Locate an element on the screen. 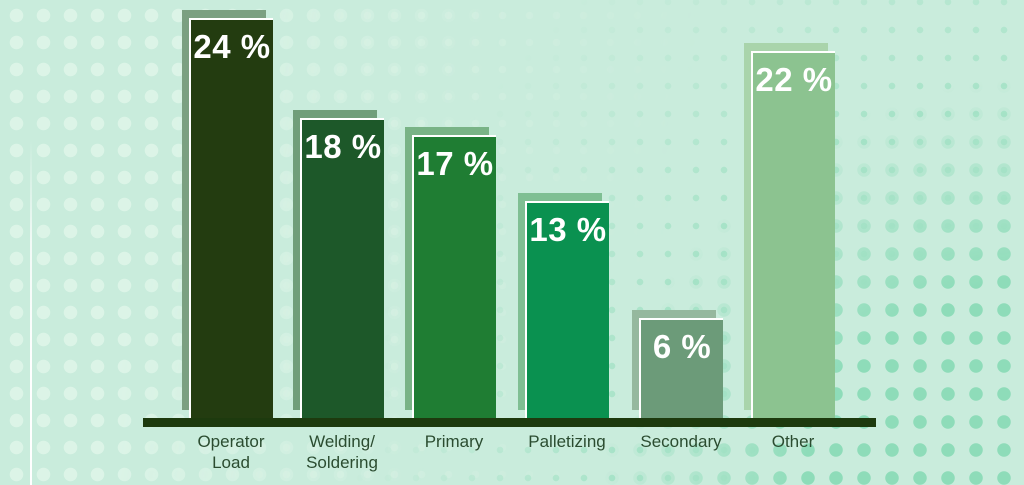 The image size is (1024, 485). bar-category-label: Other is located at coordinates (793, 441).